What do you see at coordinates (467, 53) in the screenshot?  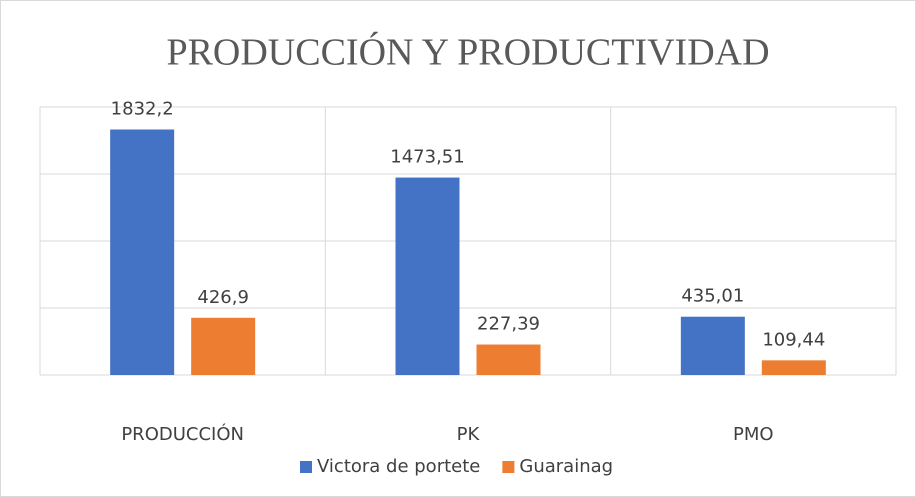 I see `chart-title: PRODUCCIÓN Y PRODUCTIVIDAD` at bounding box center [467, 53].